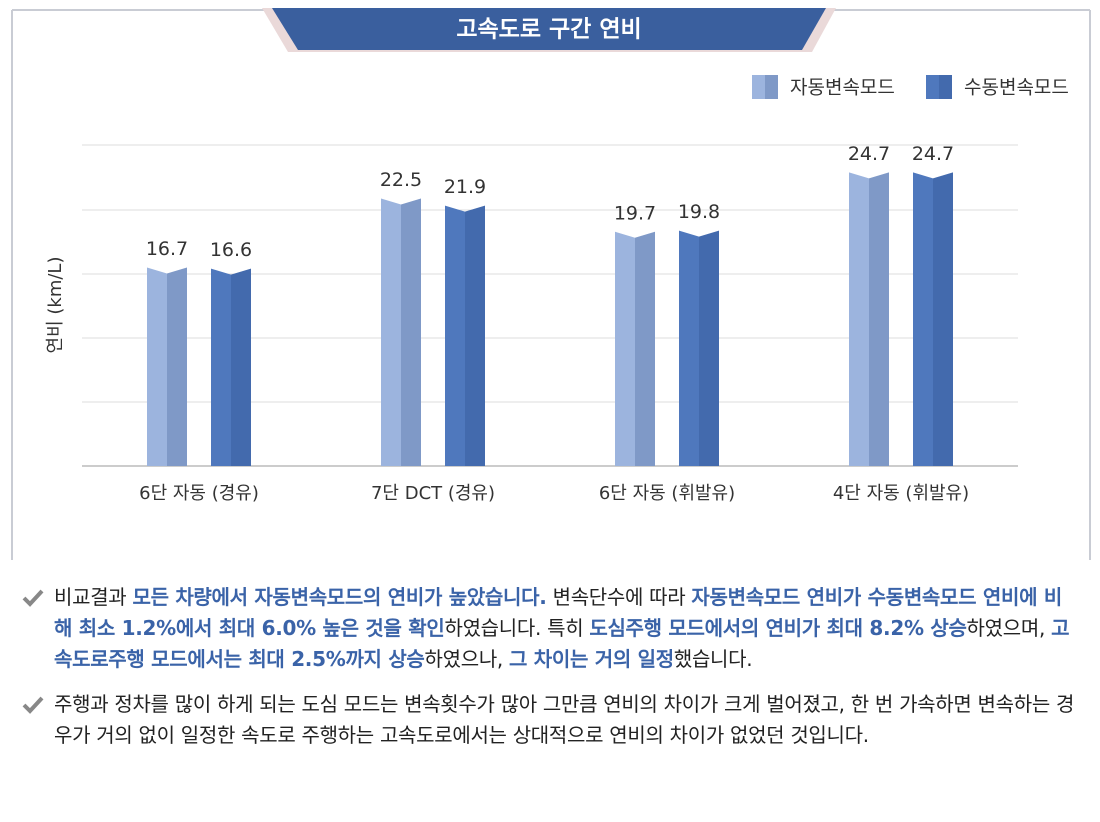  Describe the element at coordinates (619, 597) in the screenshot. I see `note-text: 변속단수에 따라` at that location.